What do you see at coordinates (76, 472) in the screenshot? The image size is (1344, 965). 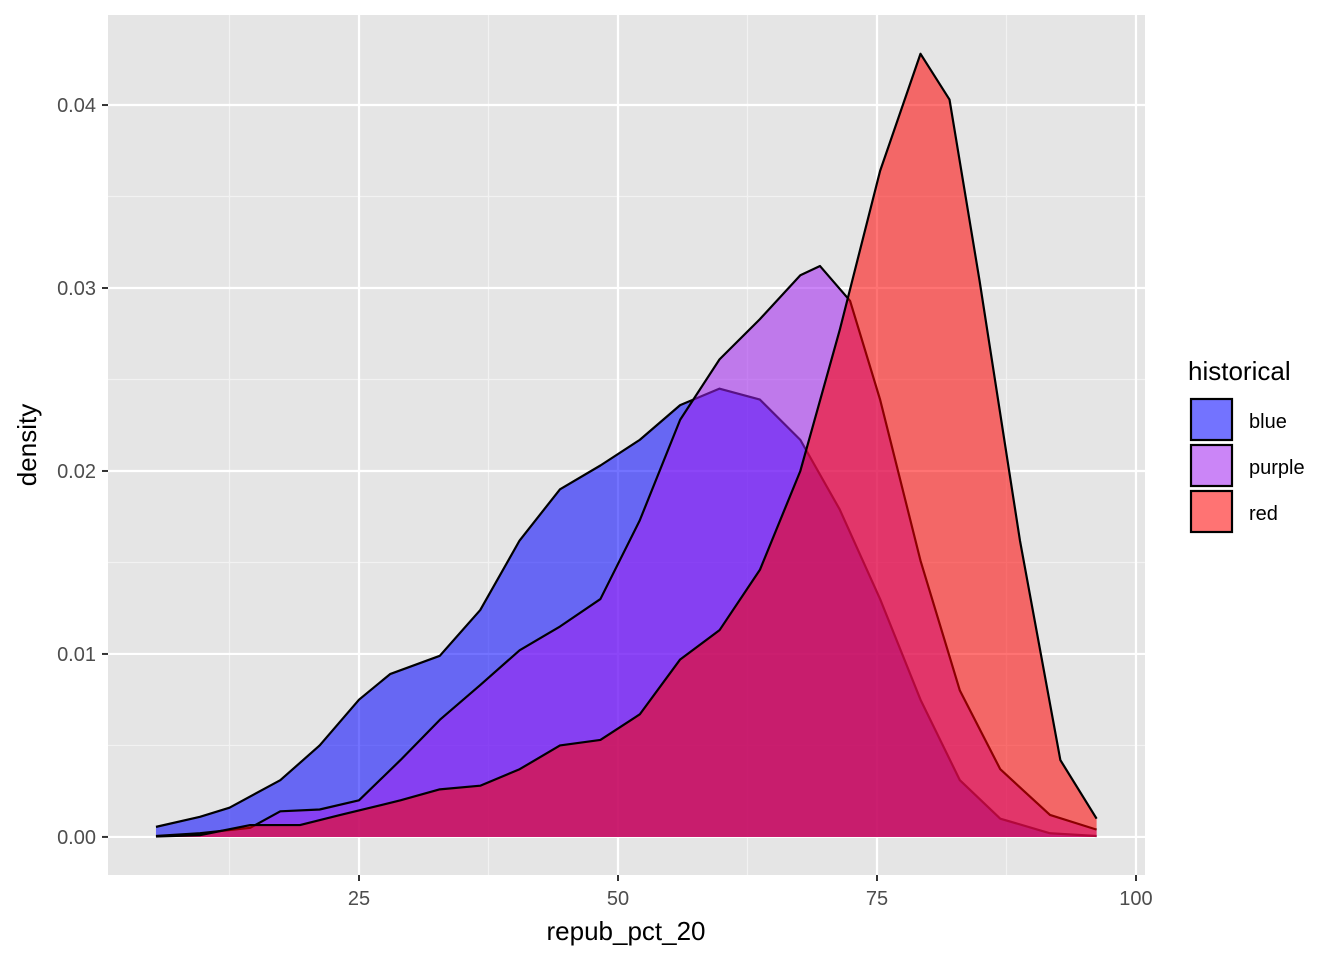 I see `y-tick-label: 0.02` at bounding box center [76, 472].